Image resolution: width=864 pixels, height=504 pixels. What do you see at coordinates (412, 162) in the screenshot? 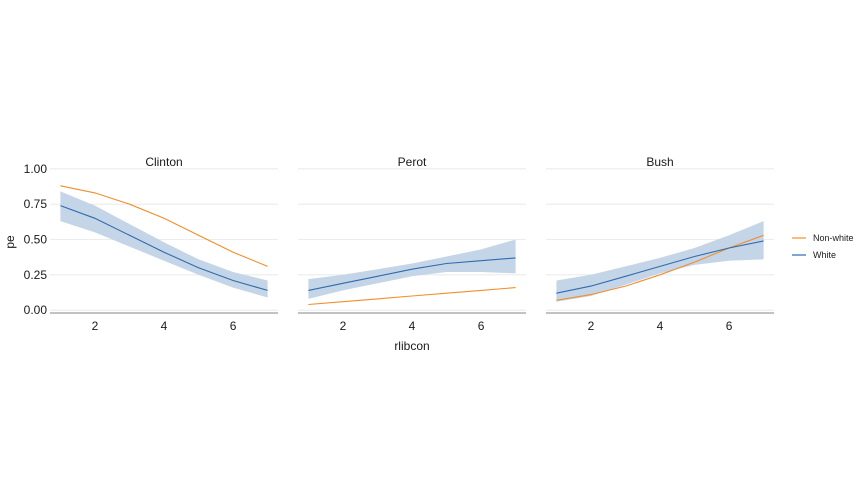
I see `facet-title: Perot` at bounding box center [412, 162].